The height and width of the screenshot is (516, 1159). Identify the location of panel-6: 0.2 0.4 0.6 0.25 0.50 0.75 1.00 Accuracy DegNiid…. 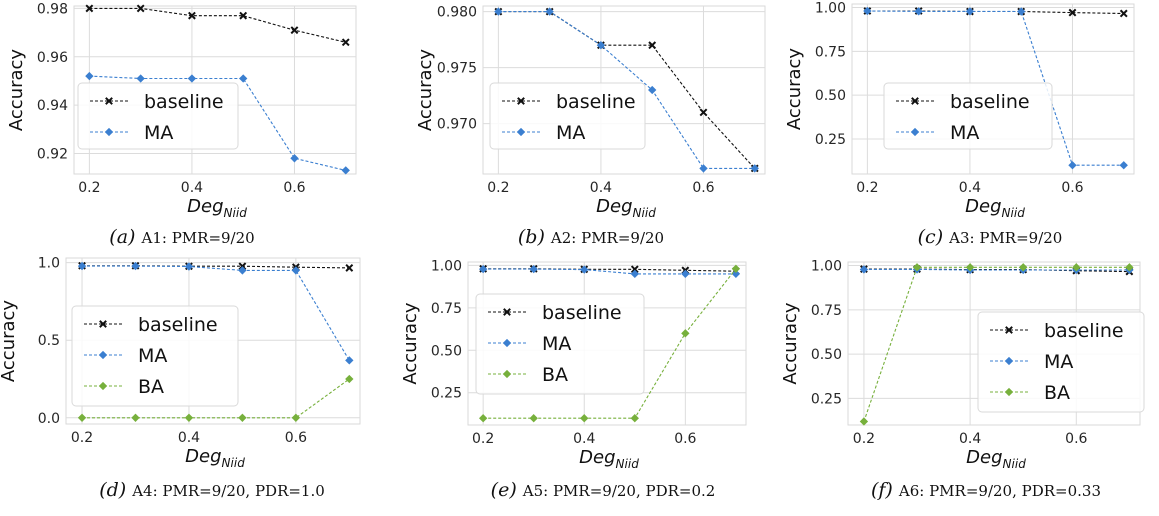
(962, 380).